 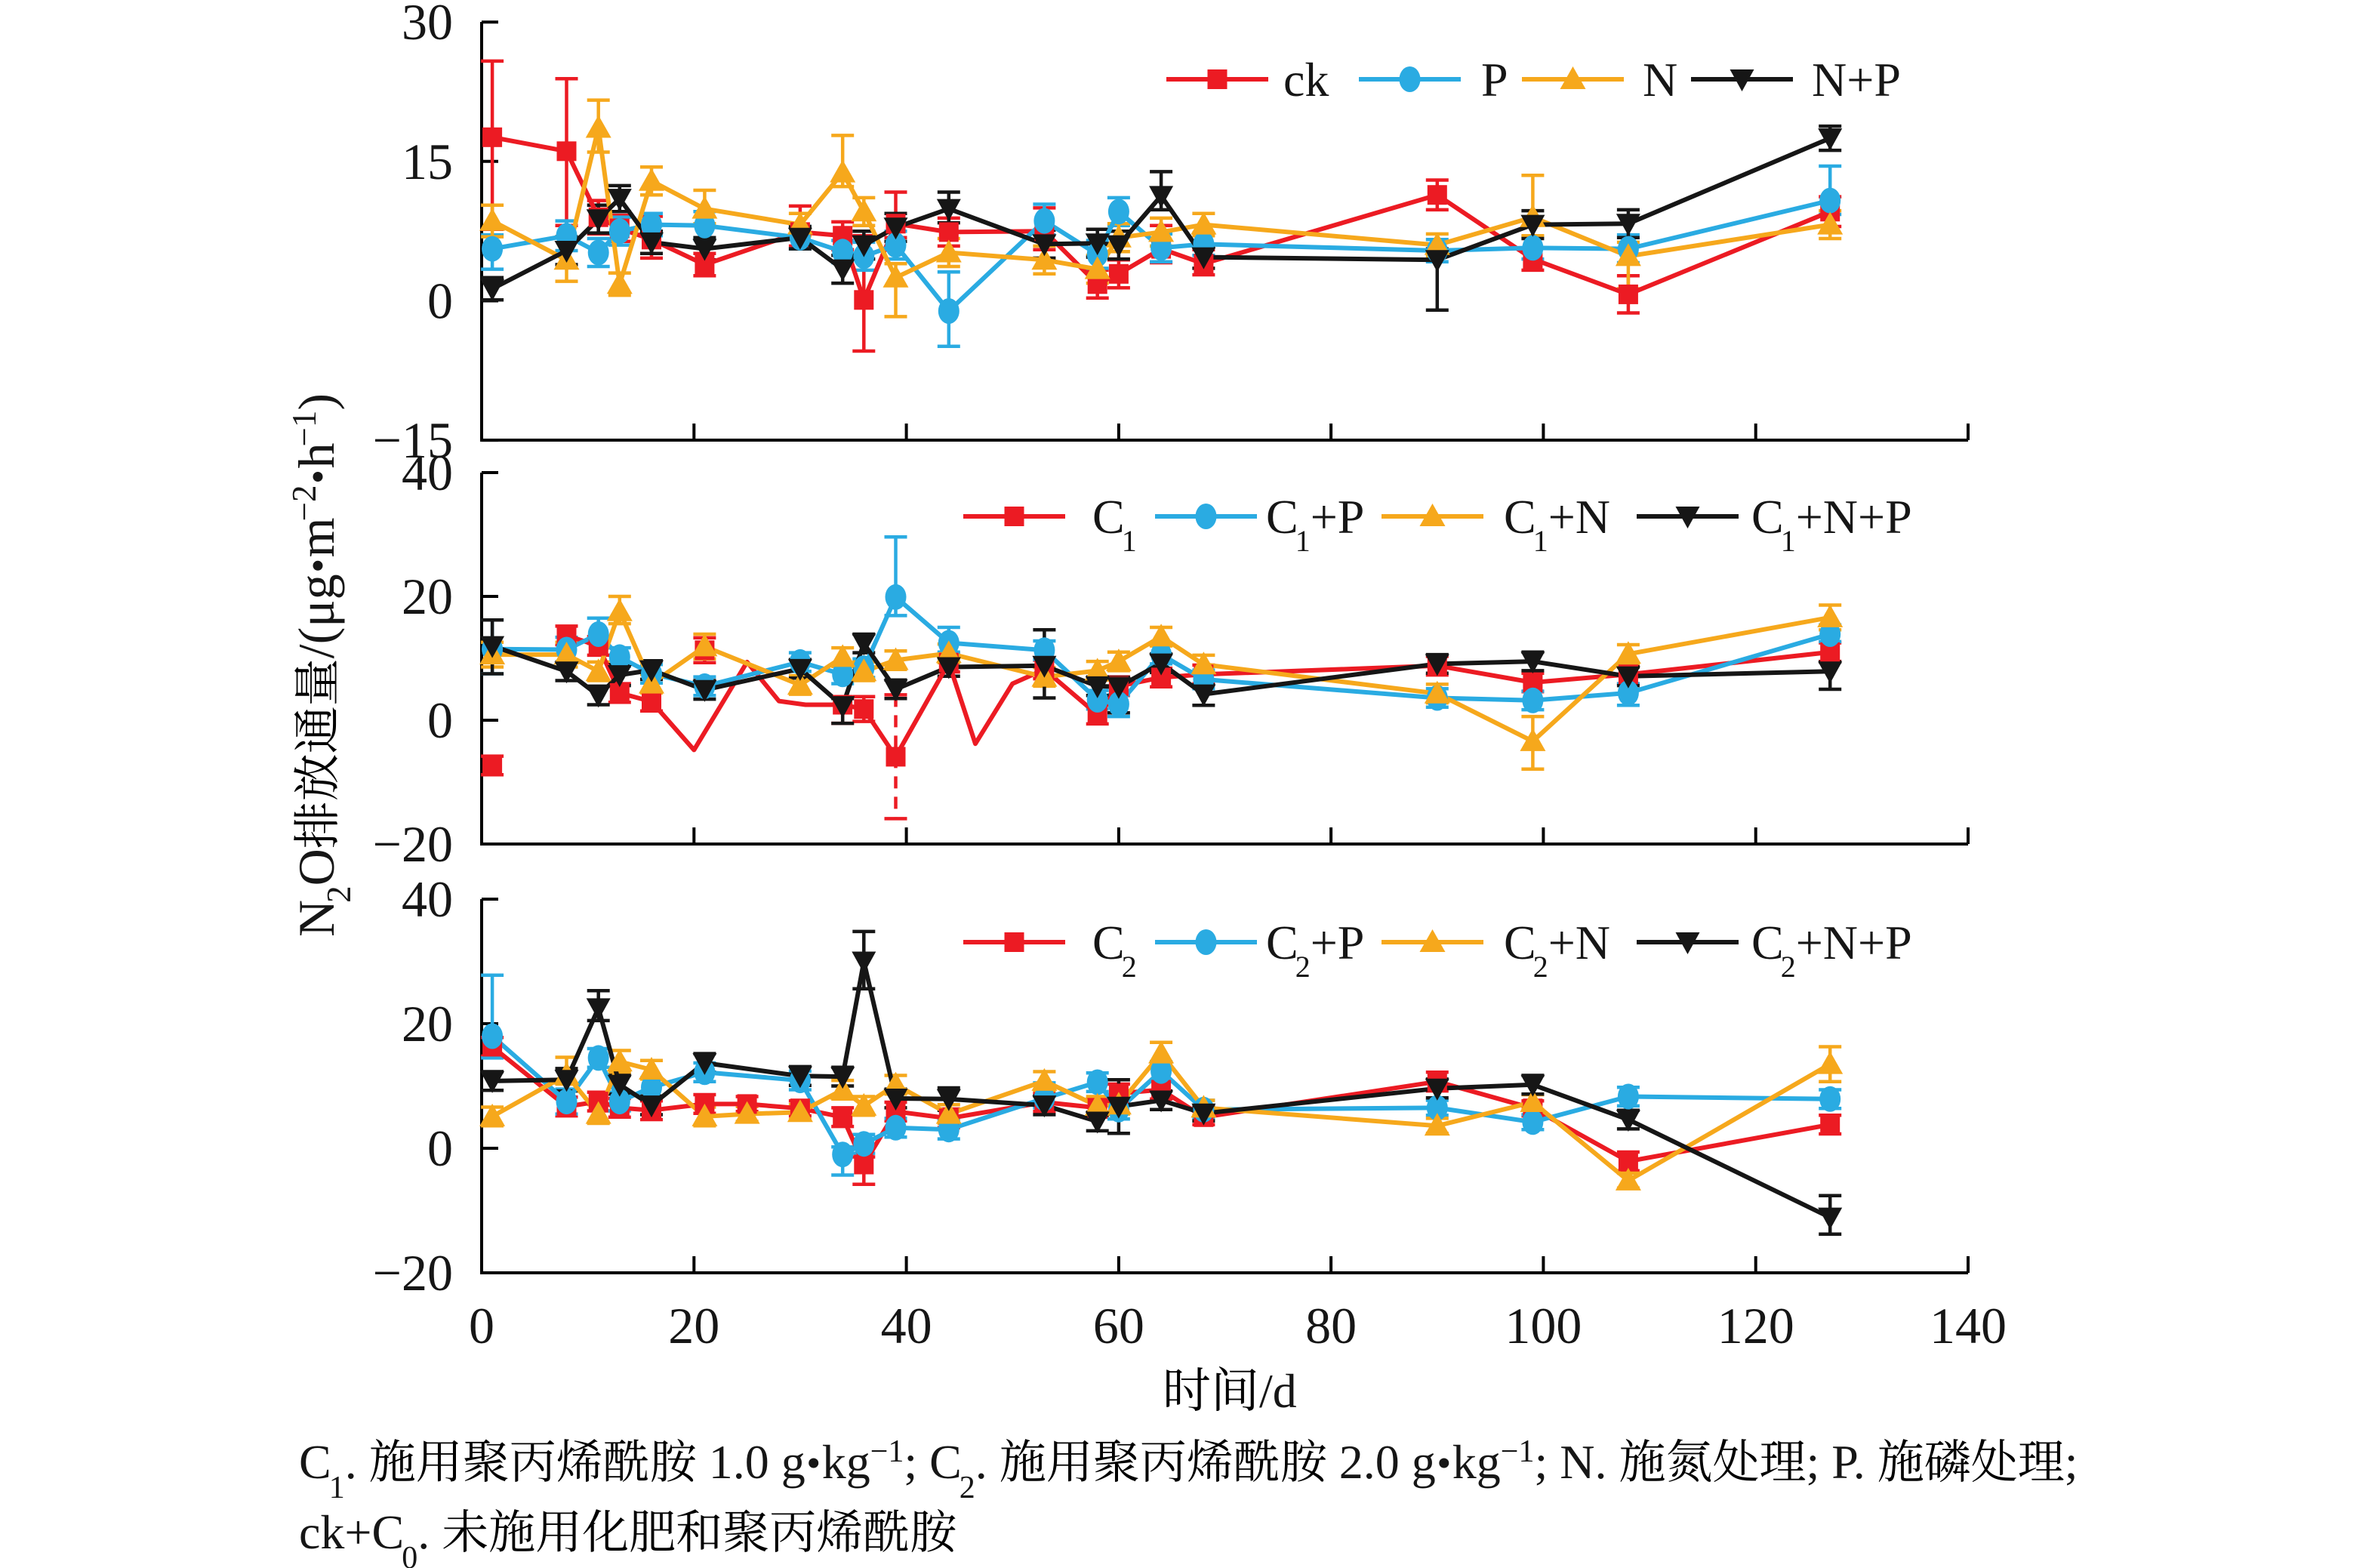 What do you see at coordinates (427, 25) in the screenshot?
I see `svg-text: 30` at bounding box center [427, 25].